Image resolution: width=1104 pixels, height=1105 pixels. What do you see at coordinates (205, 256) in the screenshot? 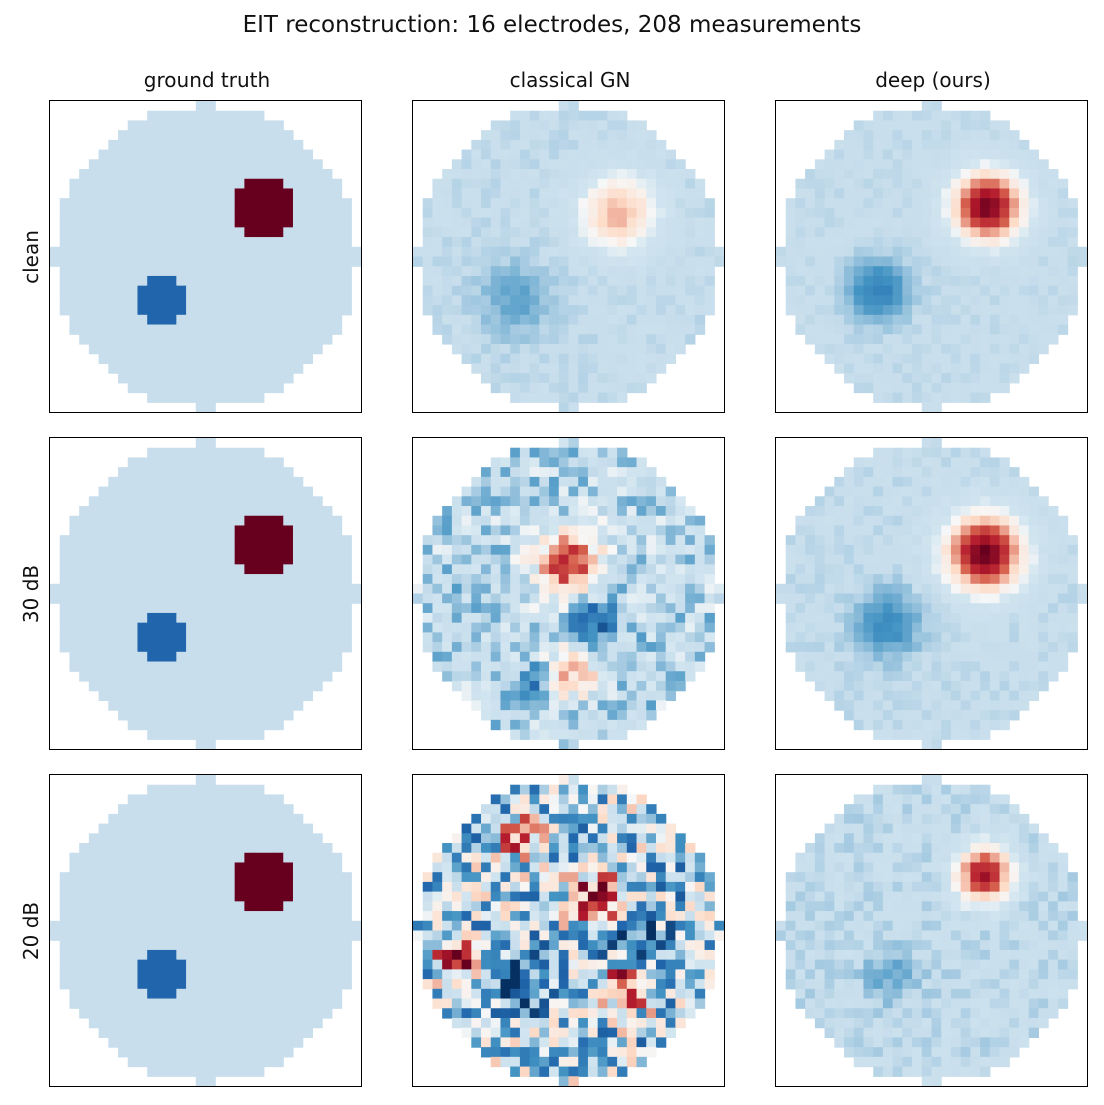
I see `heatmap-svg` at bounding box center [205, 256].